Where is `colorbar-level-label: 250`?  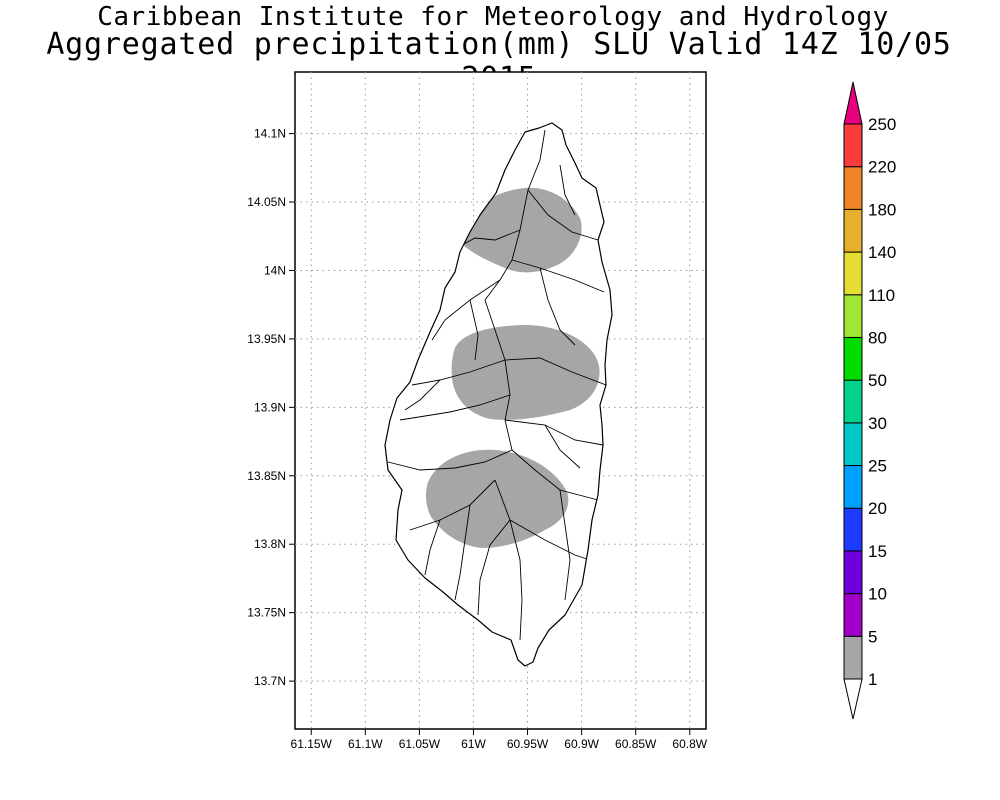 colorbar-level-label: 250 is located at coordinates (882, 124).